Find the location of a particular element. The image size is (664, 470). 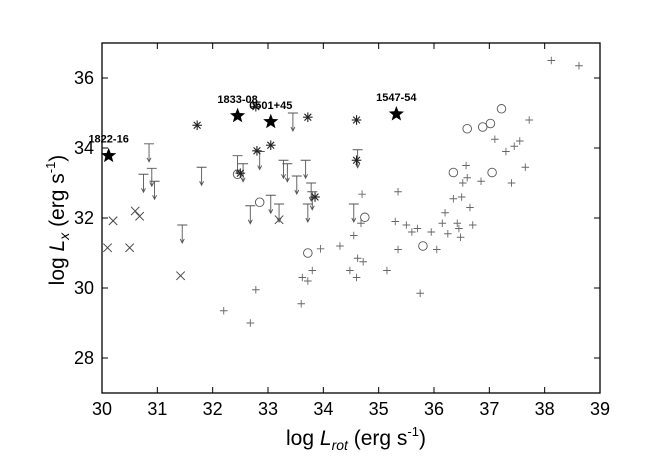

y-tick-label: 28 is located at coordinates (84, 358).